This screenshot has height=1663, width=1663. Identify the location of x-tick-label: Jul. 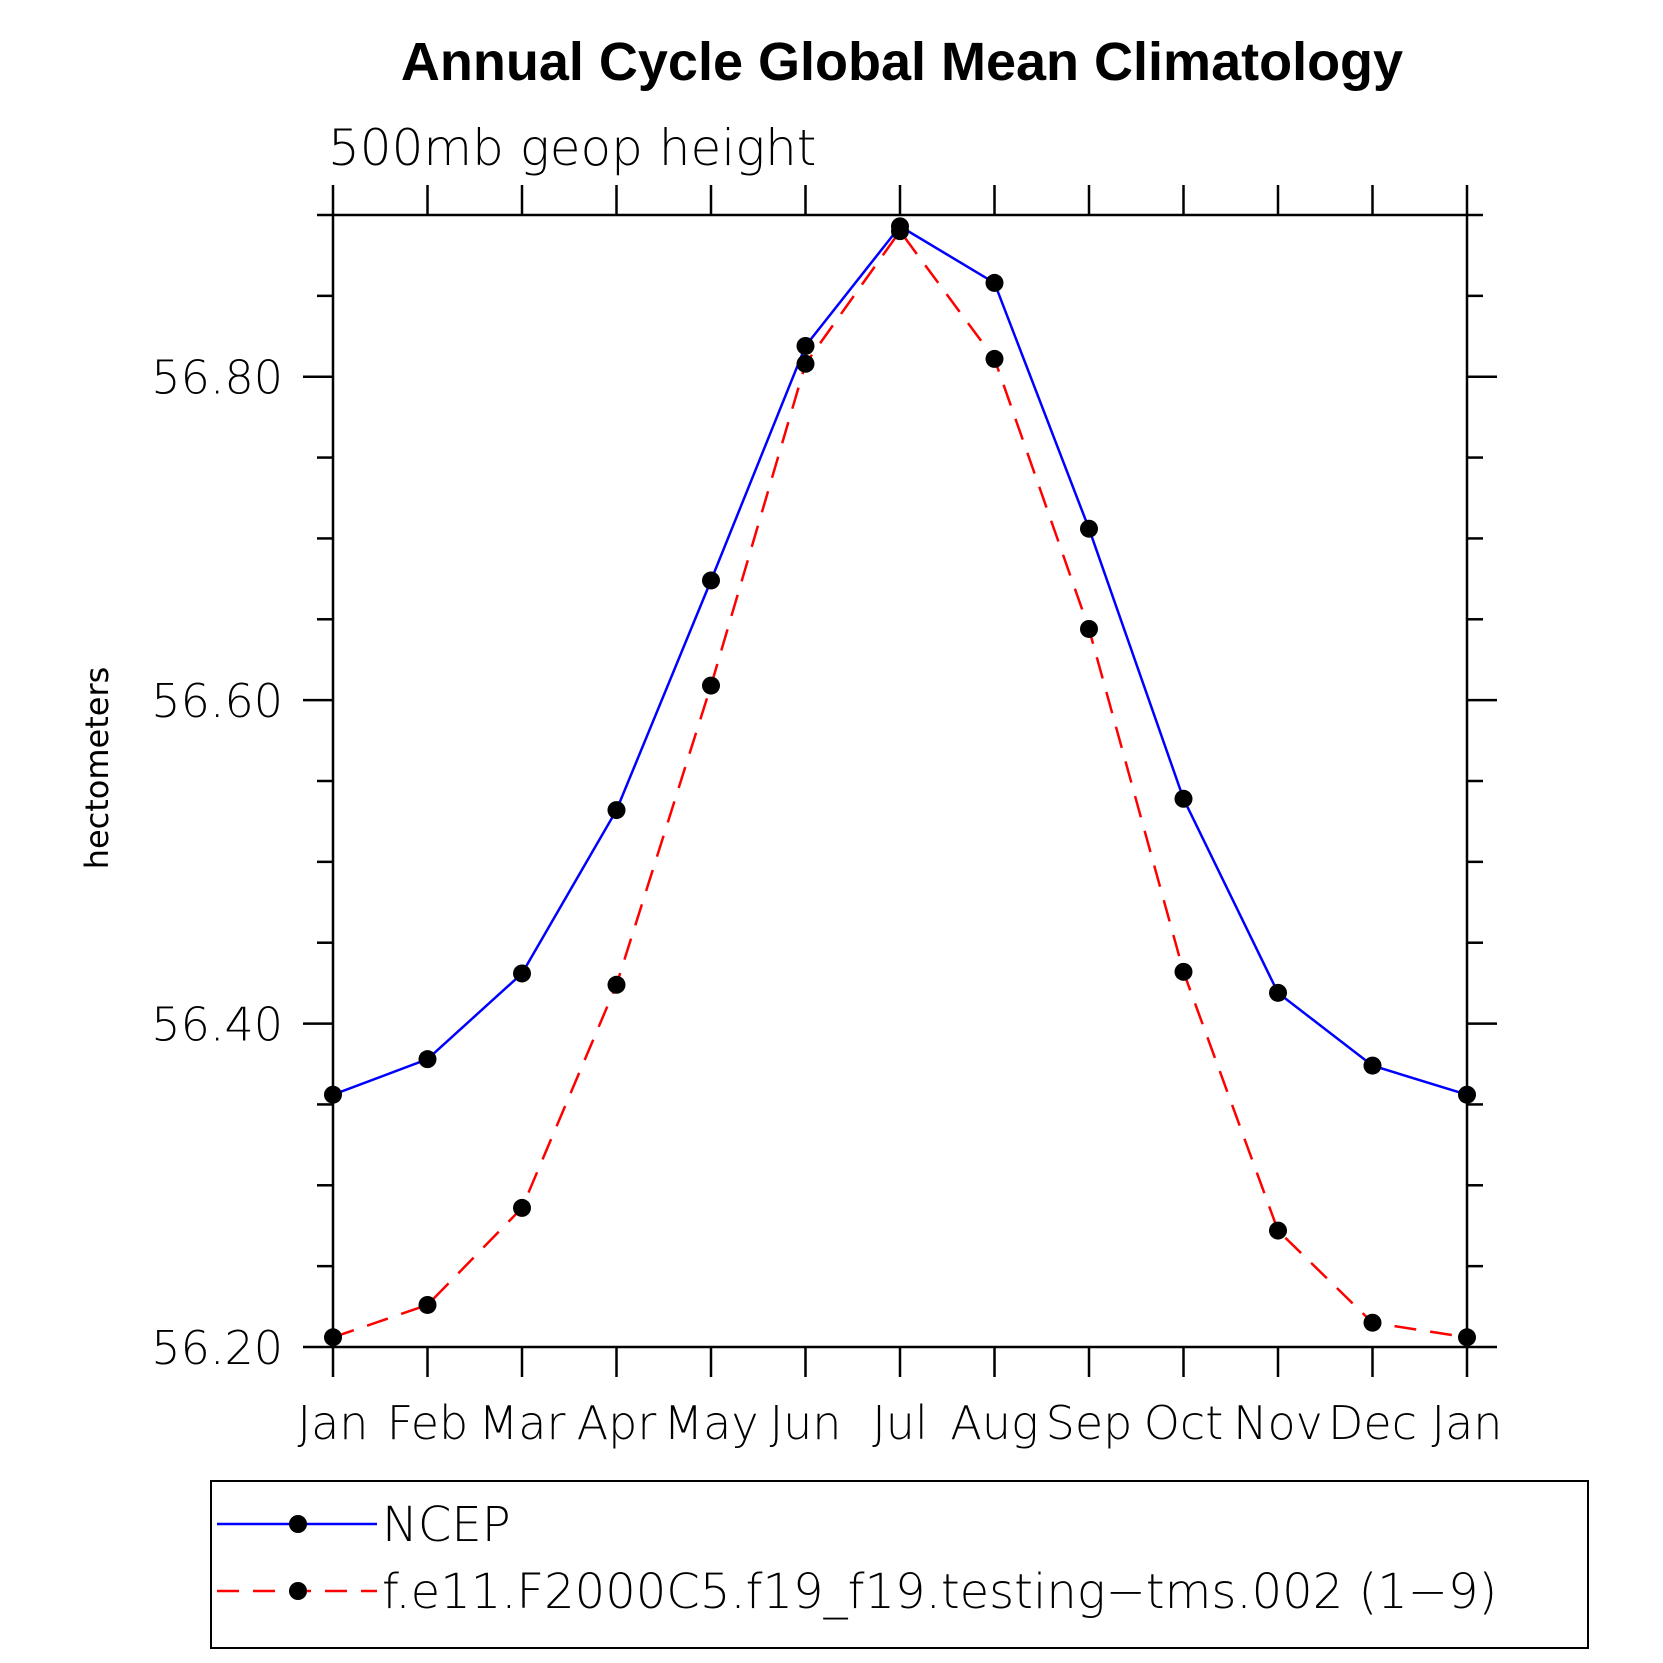
(900, 1423).